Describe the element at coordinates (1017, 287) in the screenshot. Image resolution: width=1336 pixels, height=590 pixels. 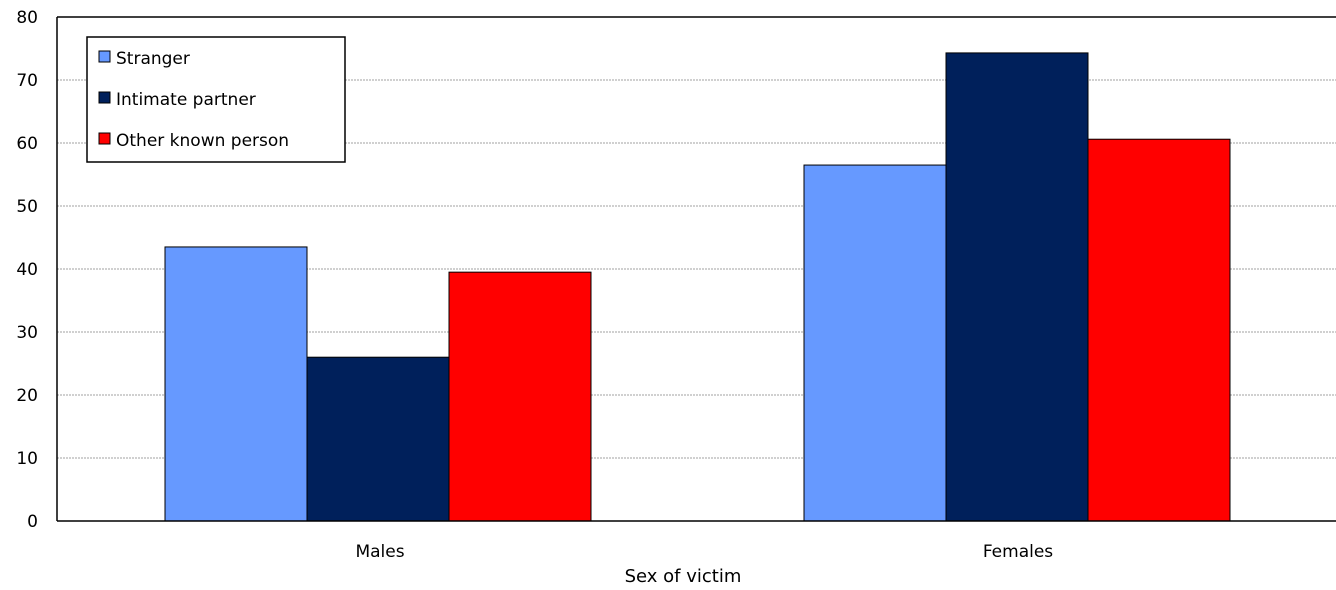
I see `bar-intimate-partner-females` at that location.